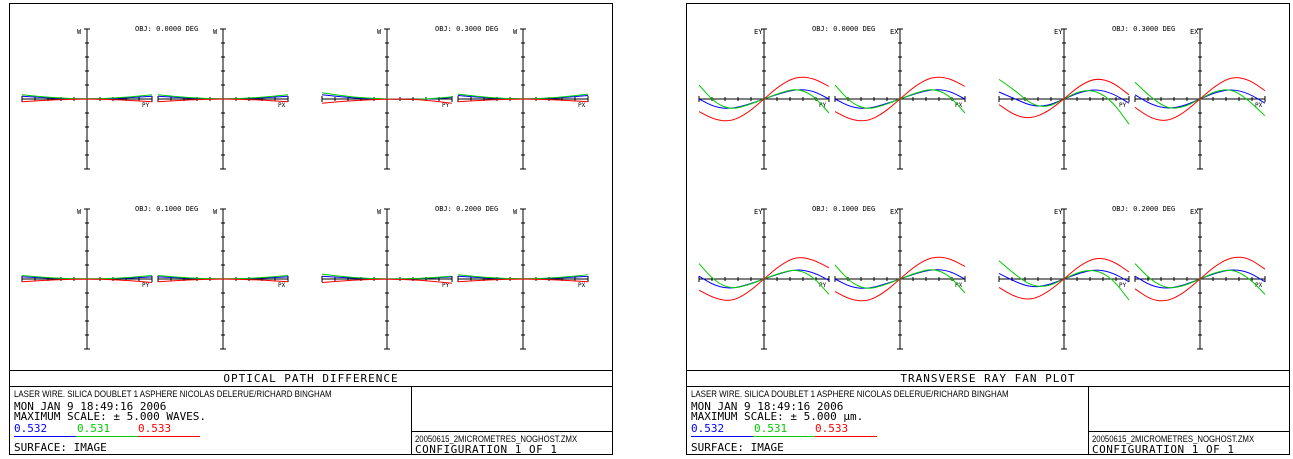 This screenshot has height=459, width=1293. What do you see at coordinates (1143, 29) in the screenshot?
I see `ray-fan-field-label: OBJ: 0.3000 DEG` at bounding box center [1143, 29].